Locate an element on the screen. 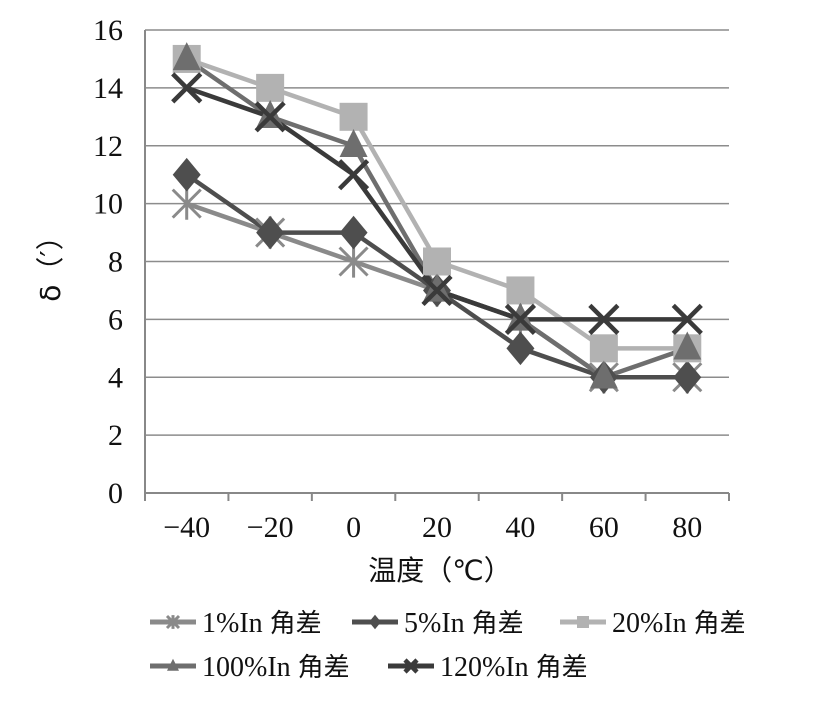 Image resolution: width=821 pixels, height=705 pixels. y-tick-label: 8 is located at coordinates (115, 262).